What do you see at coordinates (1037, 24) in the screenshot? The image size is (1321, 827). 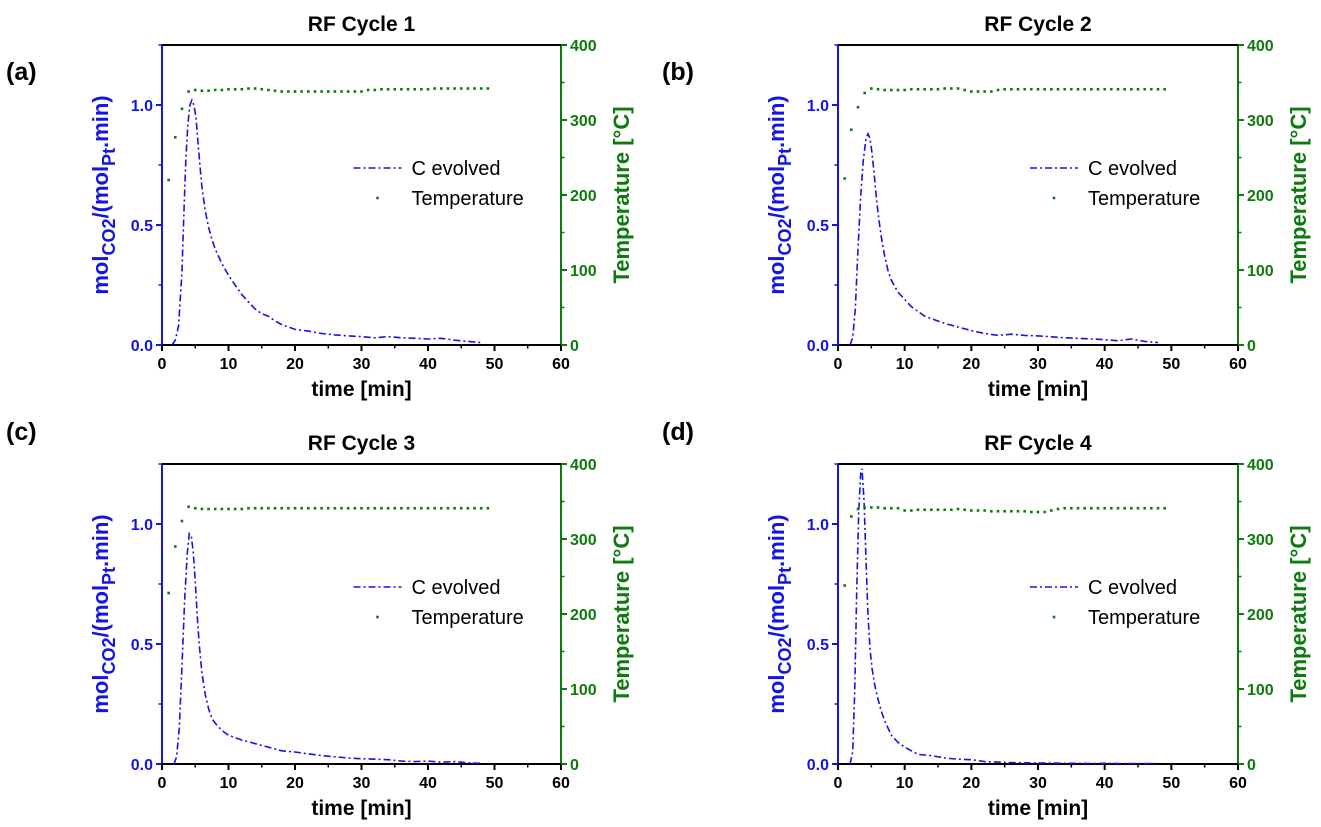 I see `chart-title: RF Cycle 2` at bounding box center [1037, 24].